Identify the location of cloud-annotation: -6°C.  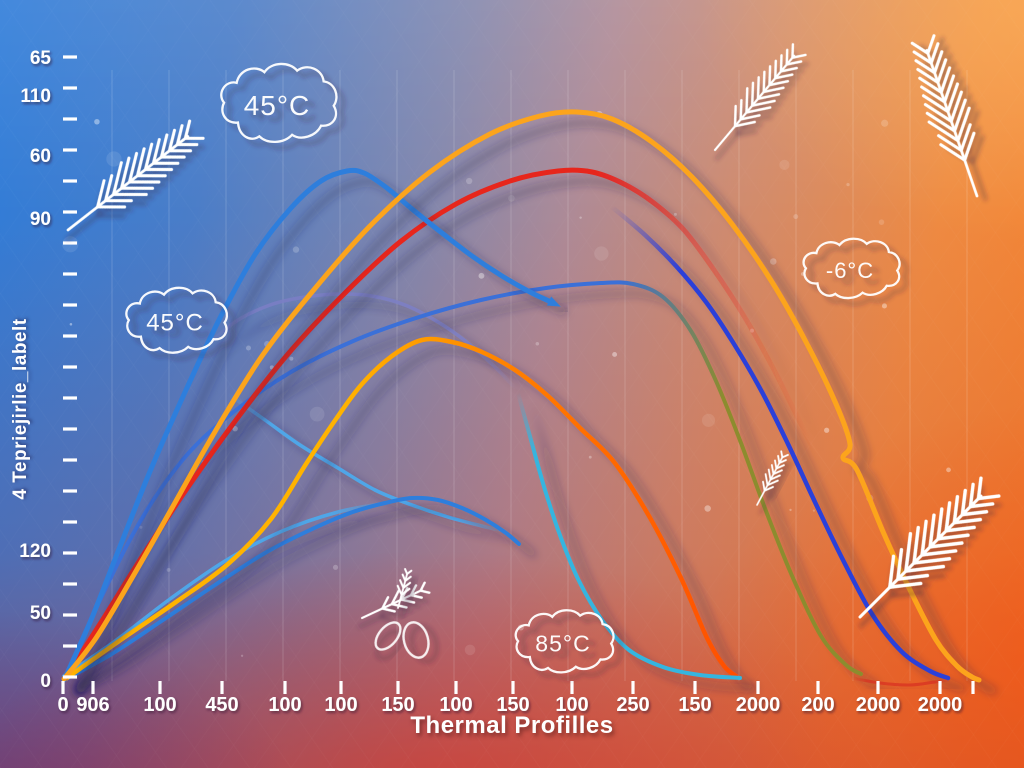
(852, 268).